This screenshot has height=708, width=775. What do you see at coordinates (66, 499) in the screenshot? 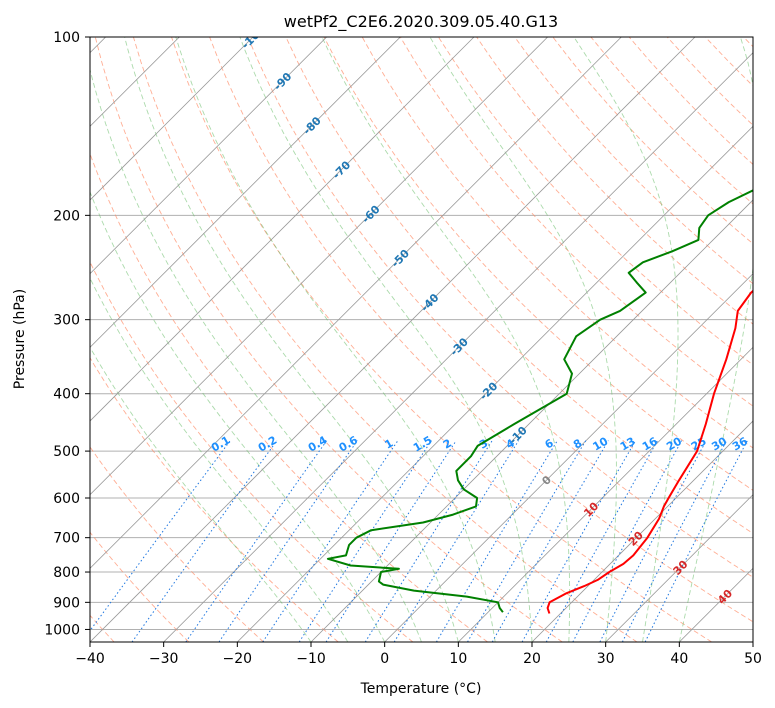
I see `y-tick-label: 600` at bounding box center [66, 499].